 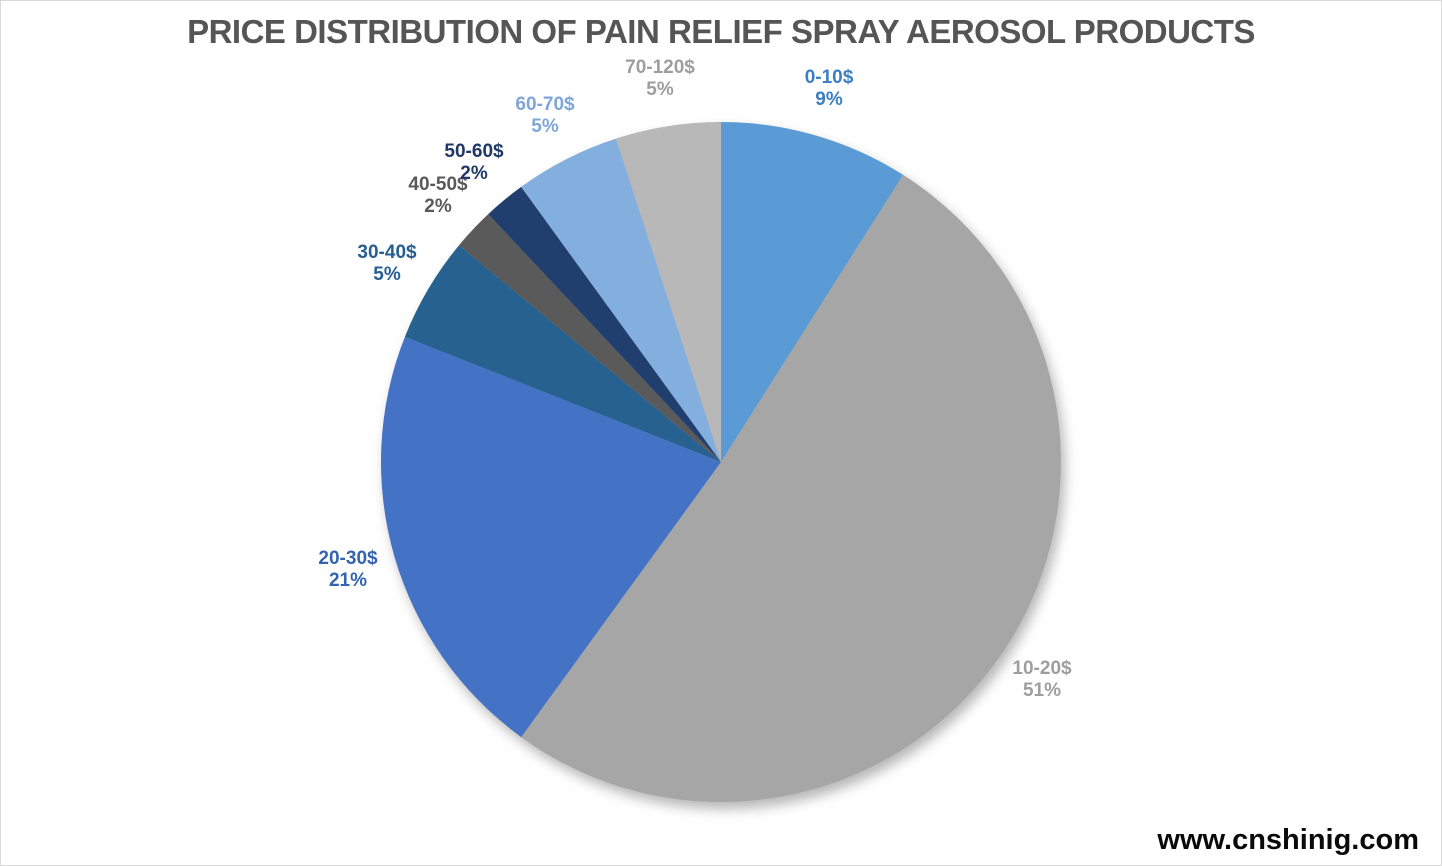 I want to click on pie-slice-30-40$, so click(x=562, y=353).